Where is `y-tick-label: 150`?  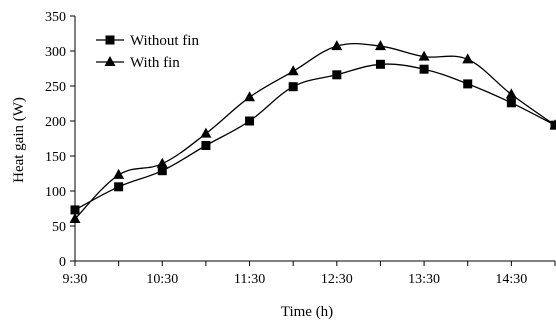
y-tick-label: 150 is located at coordinates (55, 157).